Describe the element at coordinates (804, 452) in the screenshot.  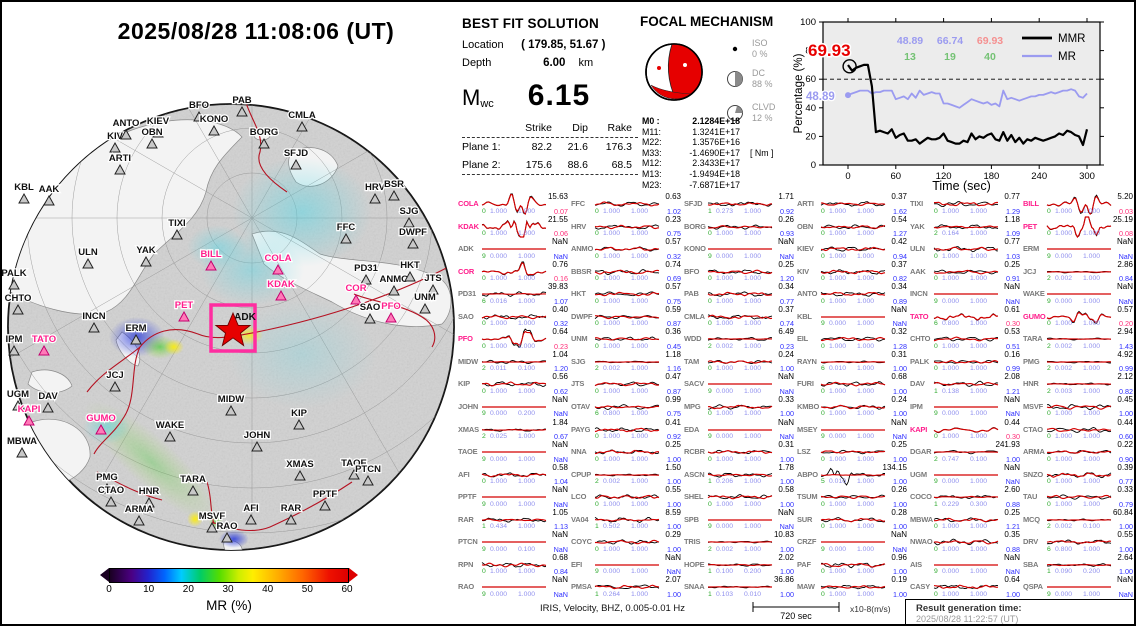
I see `station-code: LSZ` at that location.